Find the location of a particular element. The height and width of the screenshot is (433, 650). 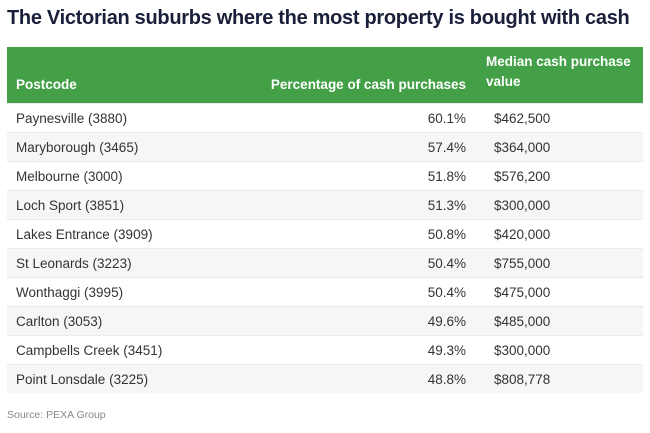

cell-percentage: 60.1% is located at coordinates (351, 118).